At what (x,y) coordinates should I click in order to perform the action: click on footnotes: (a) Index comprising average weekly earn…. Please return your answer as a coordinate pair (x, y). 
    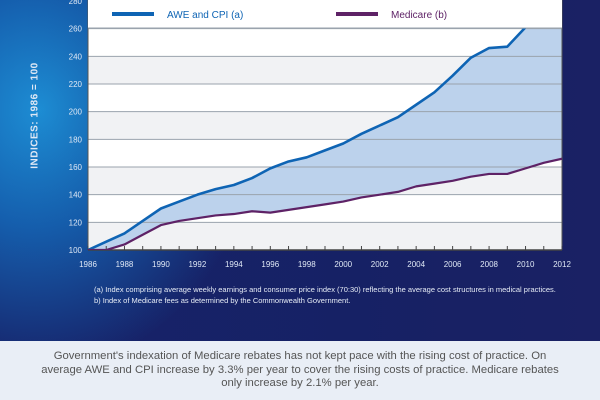
    Looking at the image, I should click on (329, 295).